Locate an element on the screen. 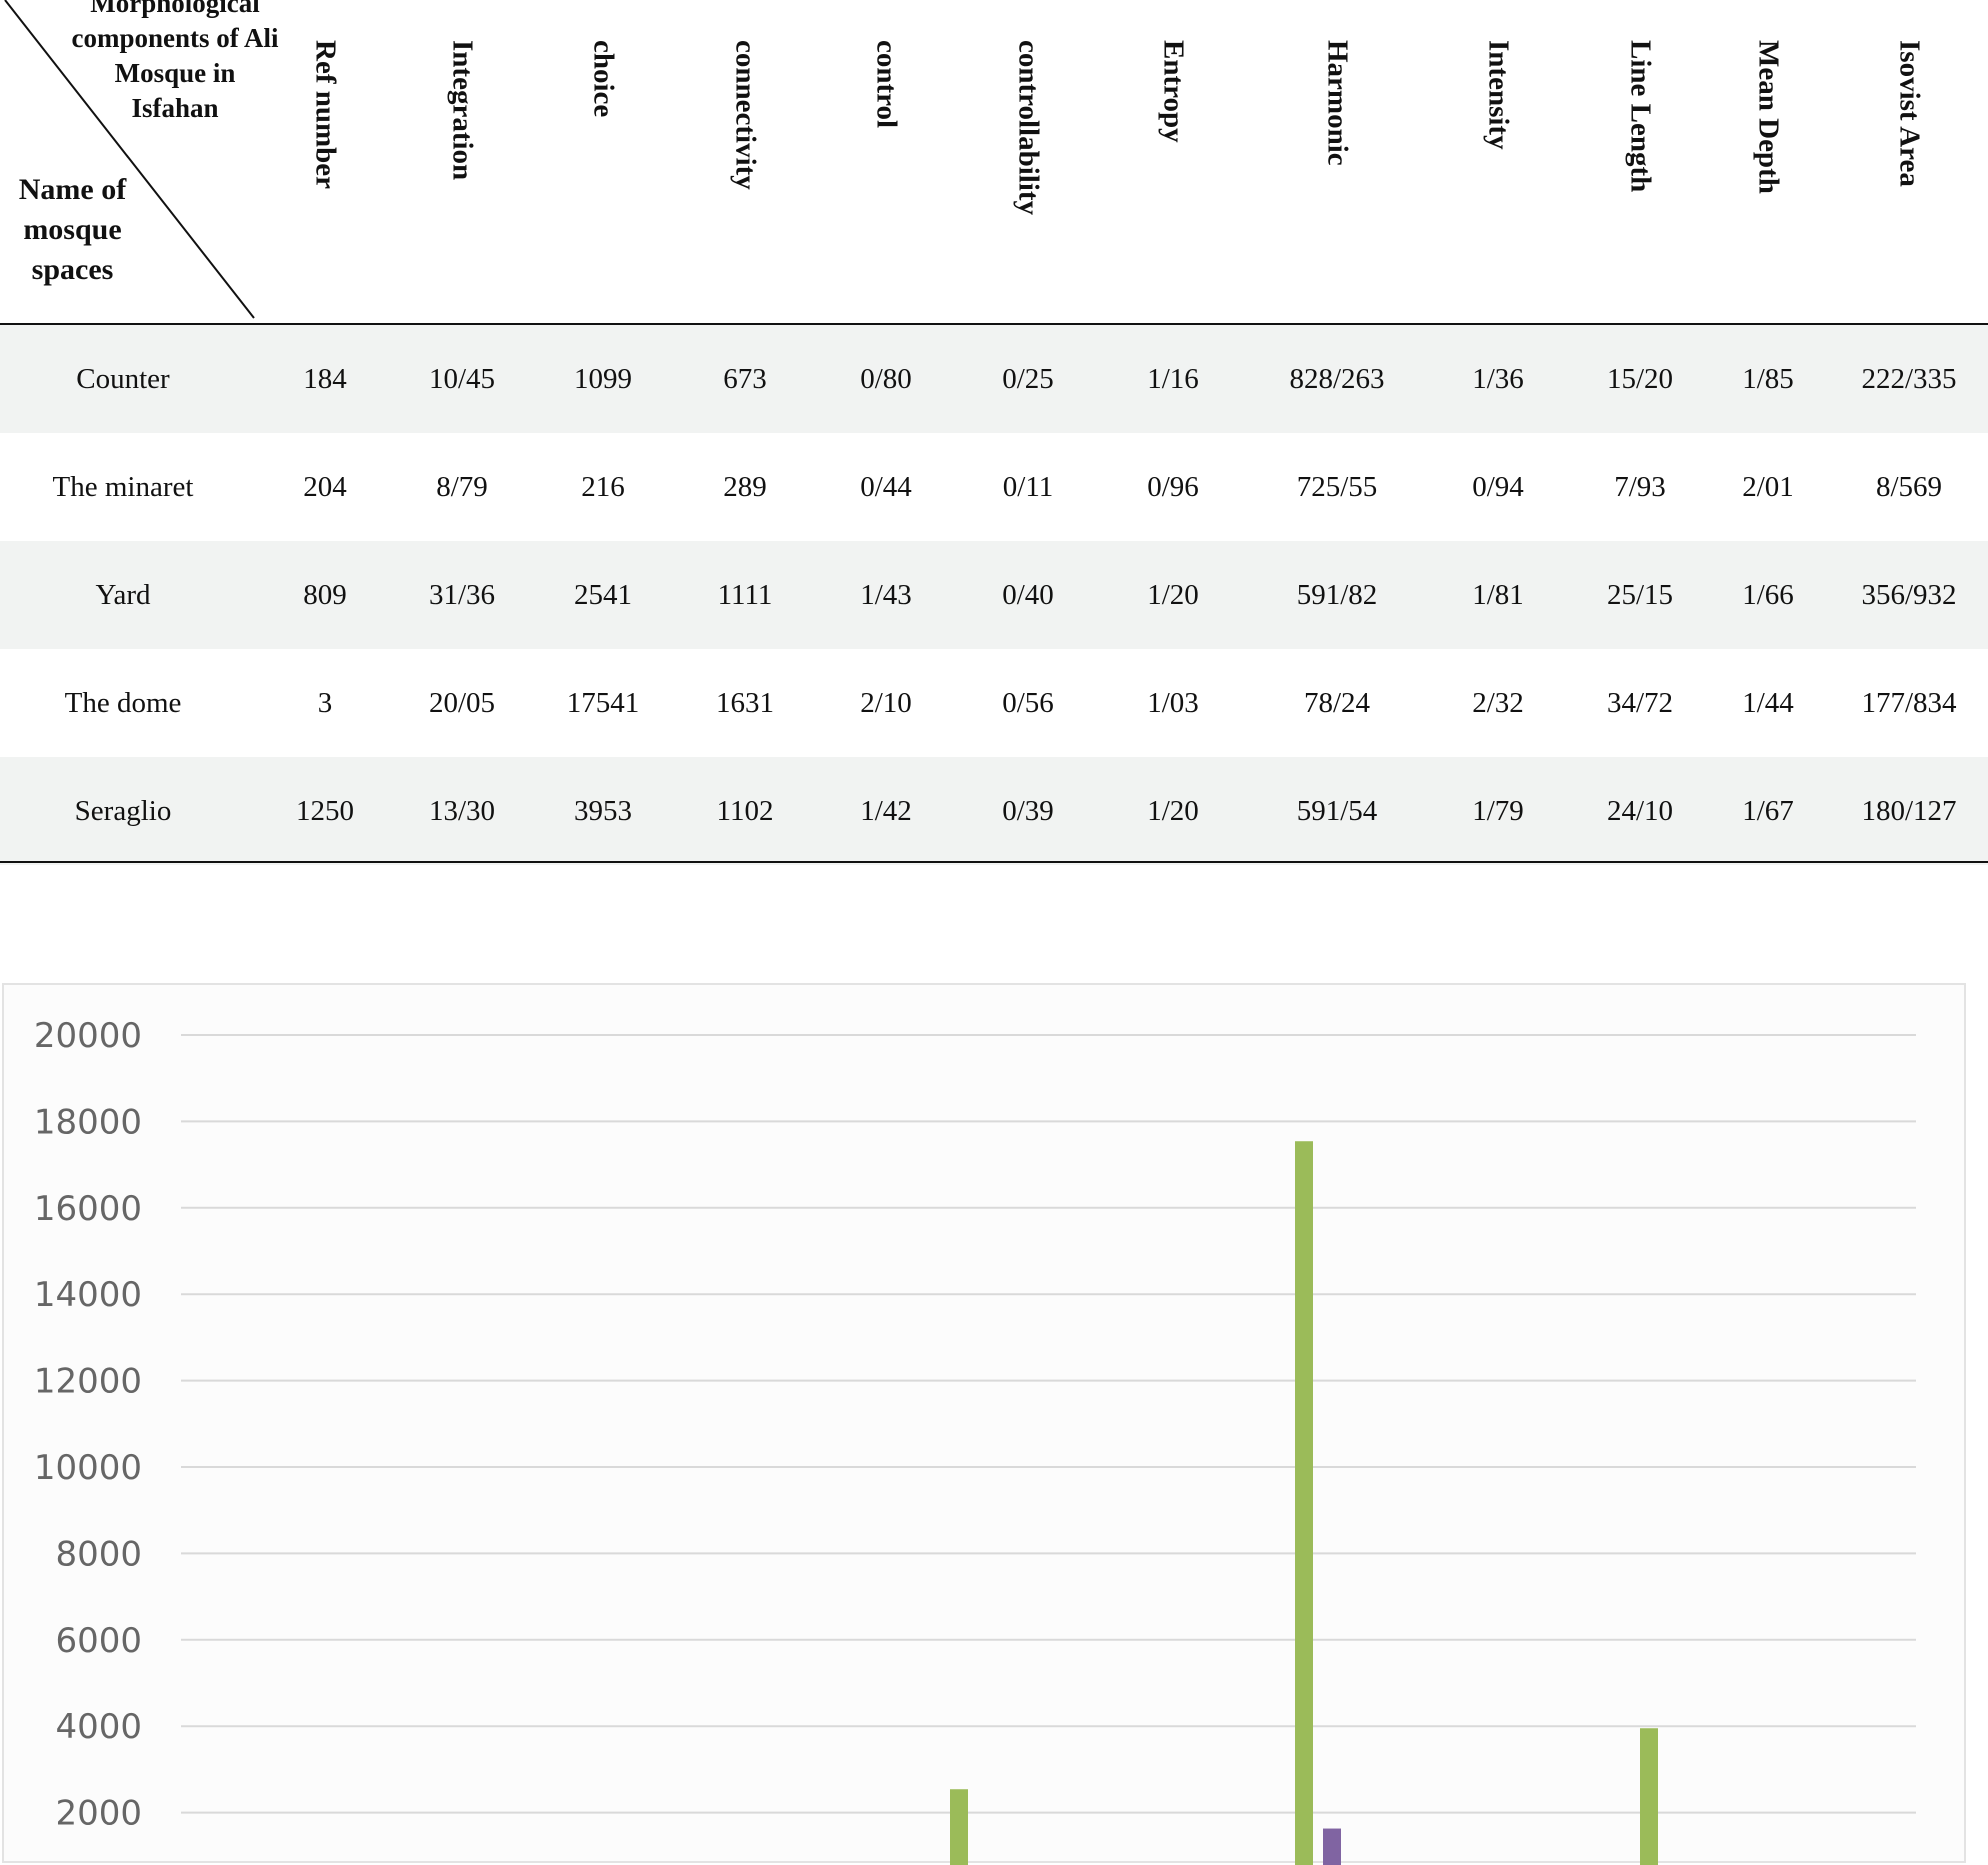 The height and width of the screenshot is (1865, 1988). column-header: choice is located at coordinates (603, 79).